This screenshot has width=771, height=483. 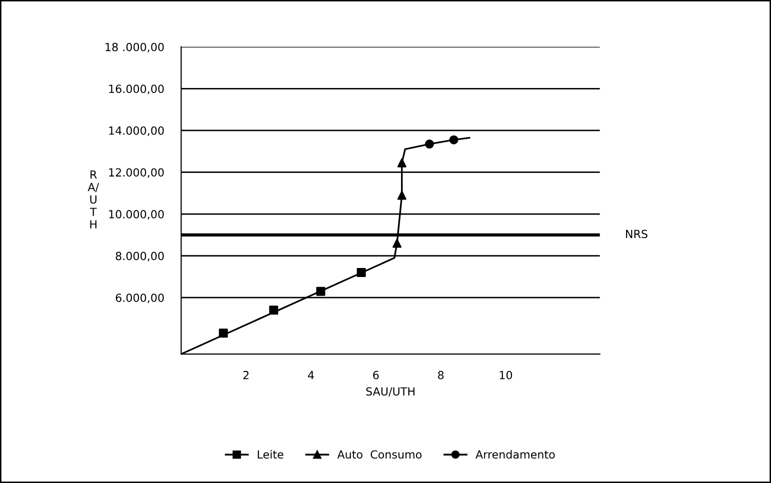 I want to click on y-tick-label: 14.000,00, so click(x=136, y=131).